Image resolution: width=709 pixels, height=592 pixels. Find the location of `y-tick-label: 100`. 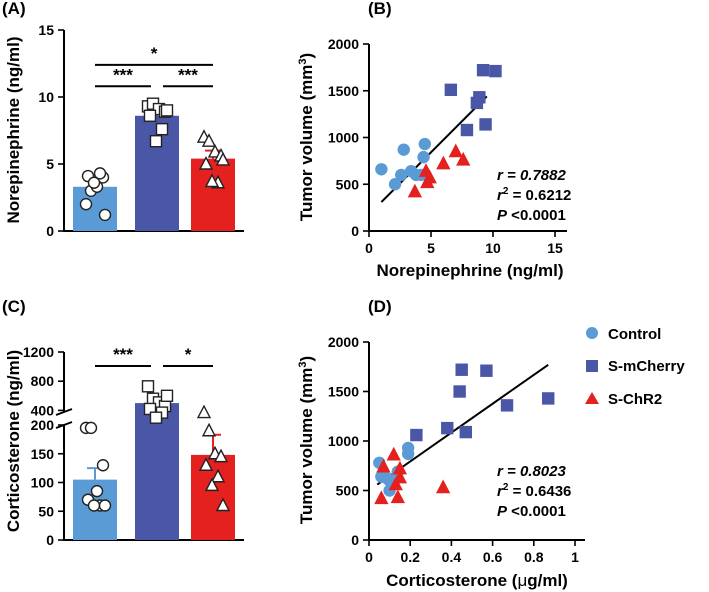

y-tick-label: 100 is located at coordinates (43, 483).